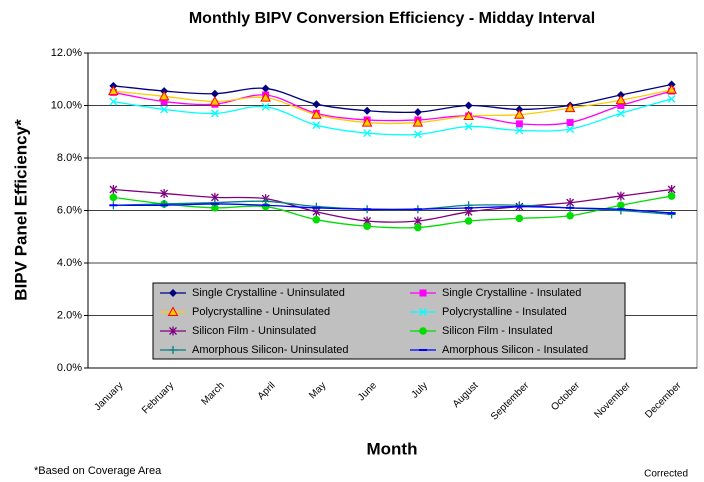 This screenshot has height=482, width=704. What do you see at coordinates (267, 391) in the screenshot?
I see `x-tick-label: April` at bounding box center [267, 391].